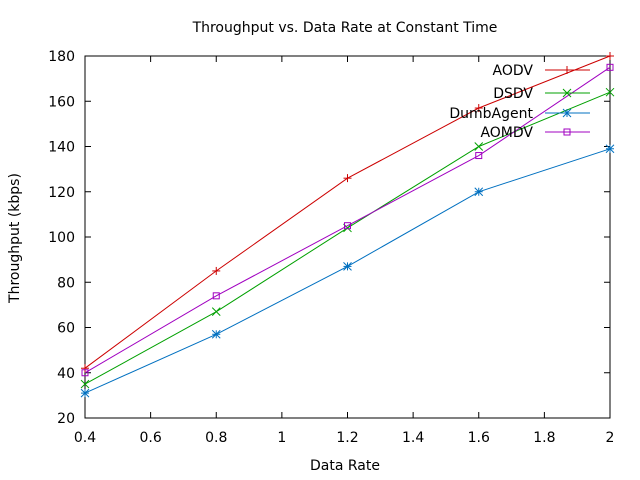 The height and width of the screenshot is (480, 640). What do you see at coordinates (567, 132) in the screenshot?
I see `legend-marker-aomdv` at bounding box center [567, 132].